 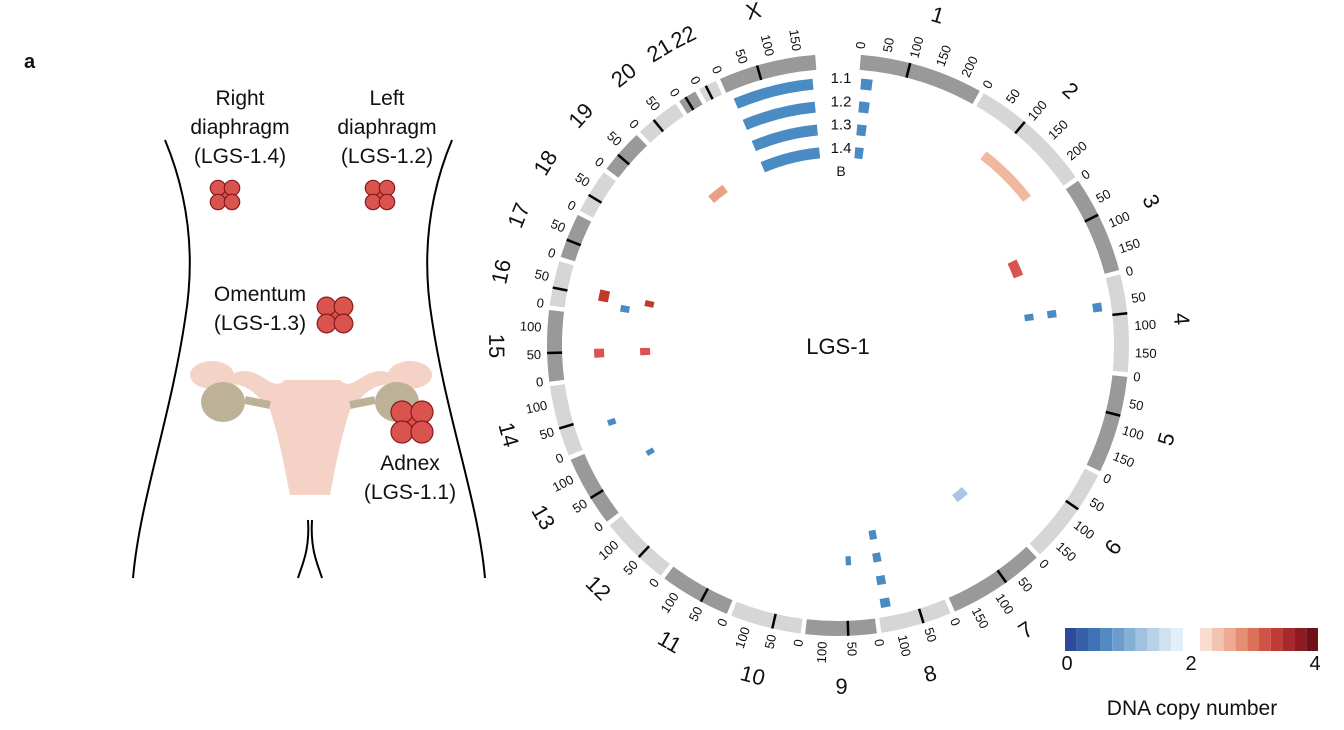 I want to click on center-label: LGS-1, so click(x=838, y=346).